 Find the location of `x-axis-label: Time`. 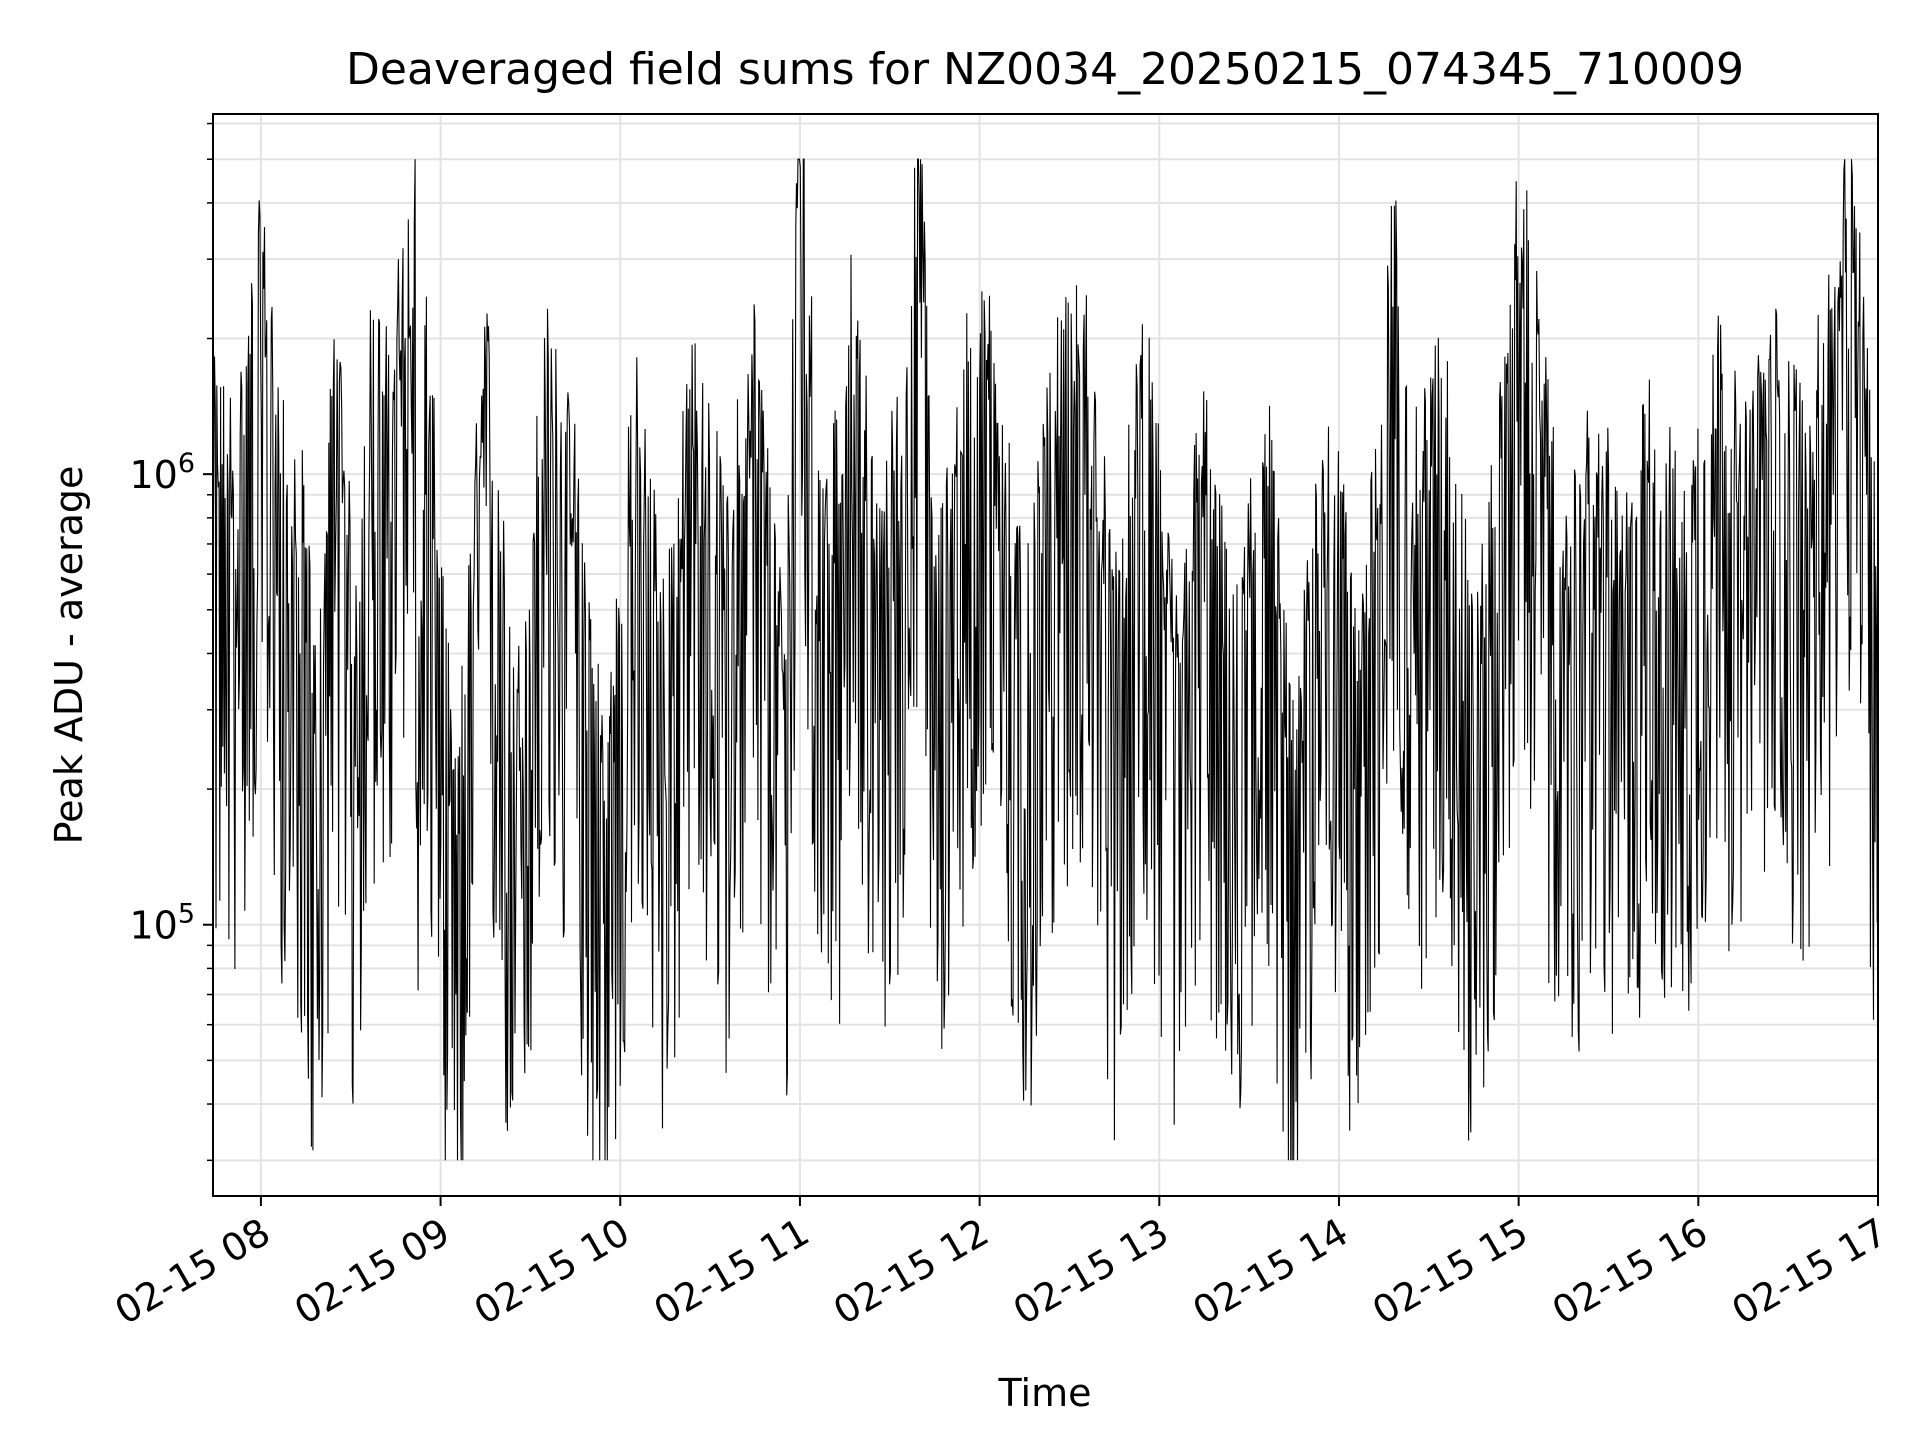

x-axis-label: Time is located at coordinates (1045, 1393).